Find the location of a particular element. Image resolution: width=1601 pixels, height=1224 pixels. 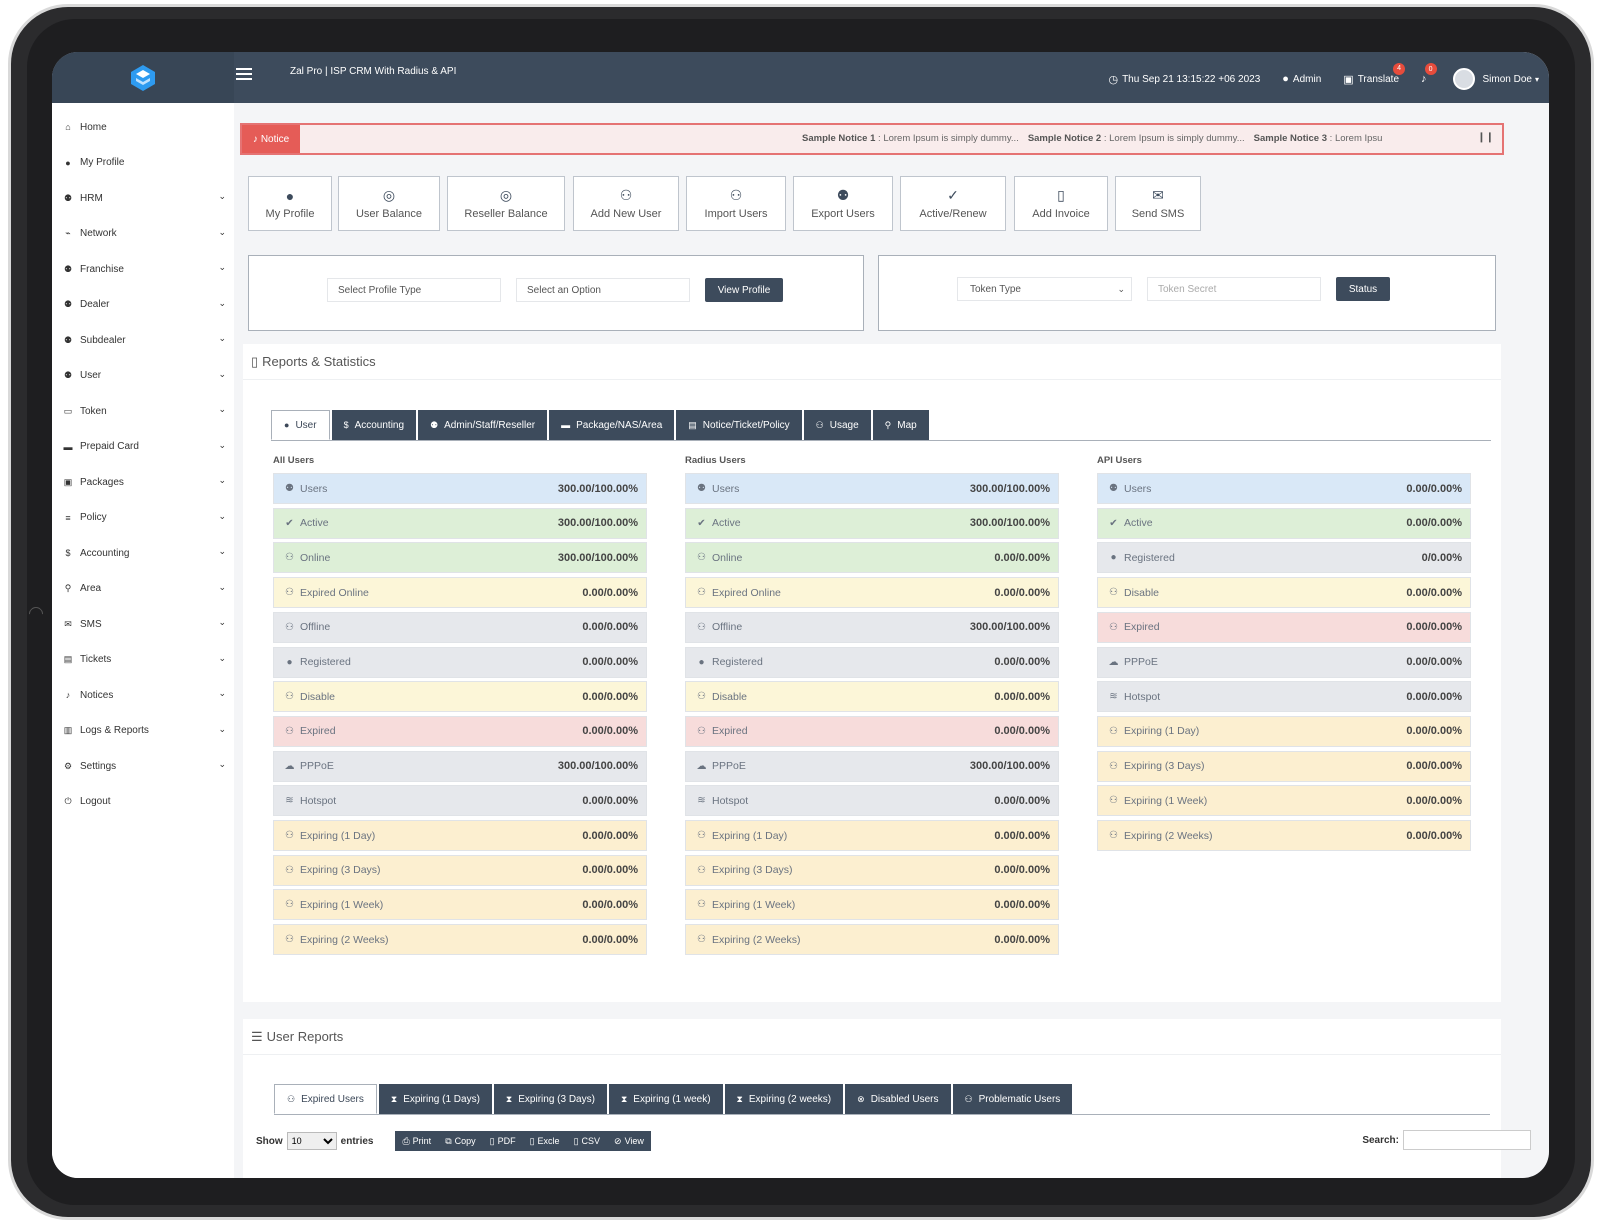

tab-usage: ⚇ Usage is located at coordinates (837, 425).